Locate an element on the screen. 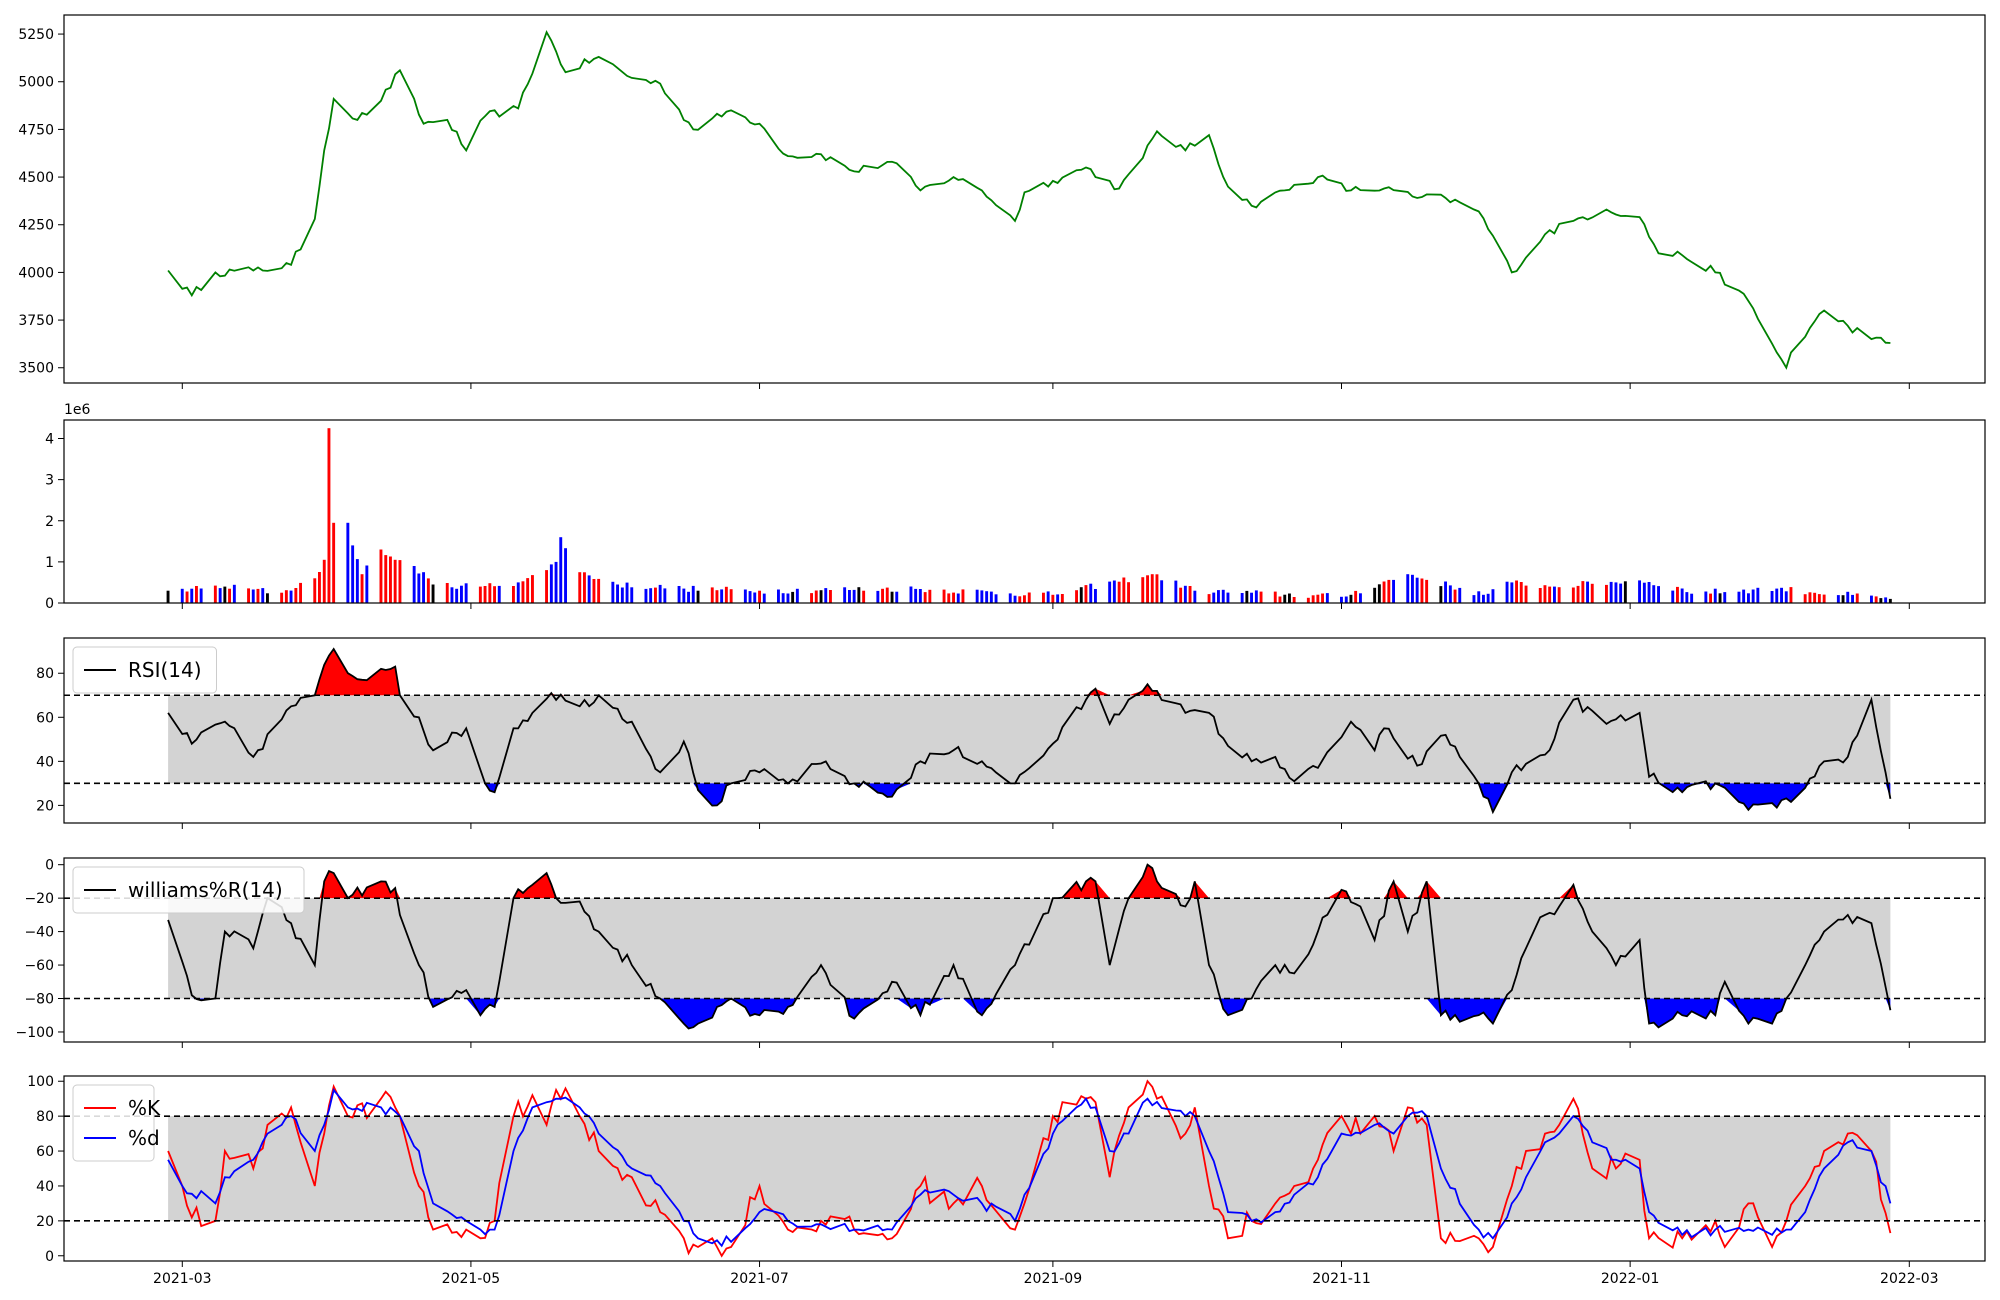 The width and height of the screenshot is (2000, 1300). volume-y-tick-label: 1 is located at coordinates (49, 563).